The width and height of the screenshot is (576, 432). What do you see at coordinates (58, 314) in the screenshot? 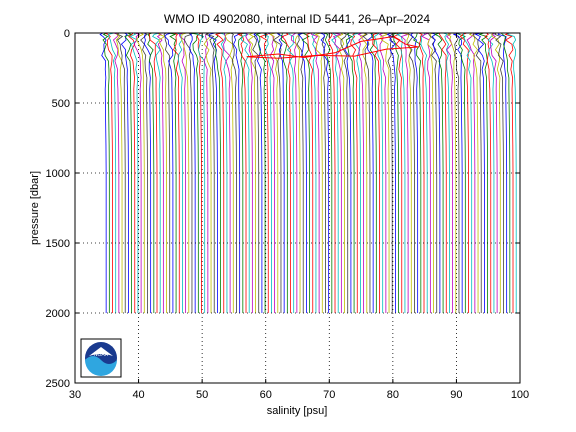
I see `y-tick-label: 2000` at bounding box center [58, 314].